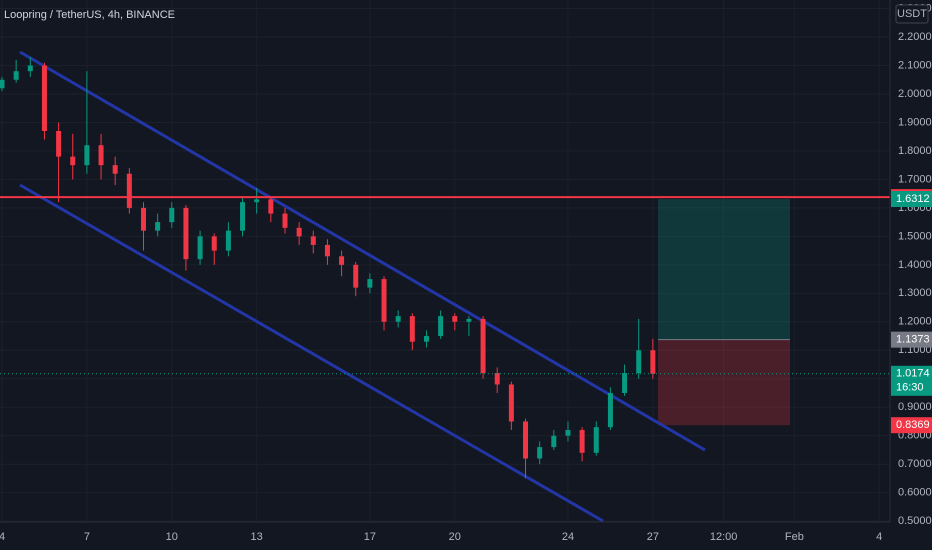  Describe the element at coordinates (915, 493) in the screenshot. I see `y-tick-label: 0.6000` at that location.